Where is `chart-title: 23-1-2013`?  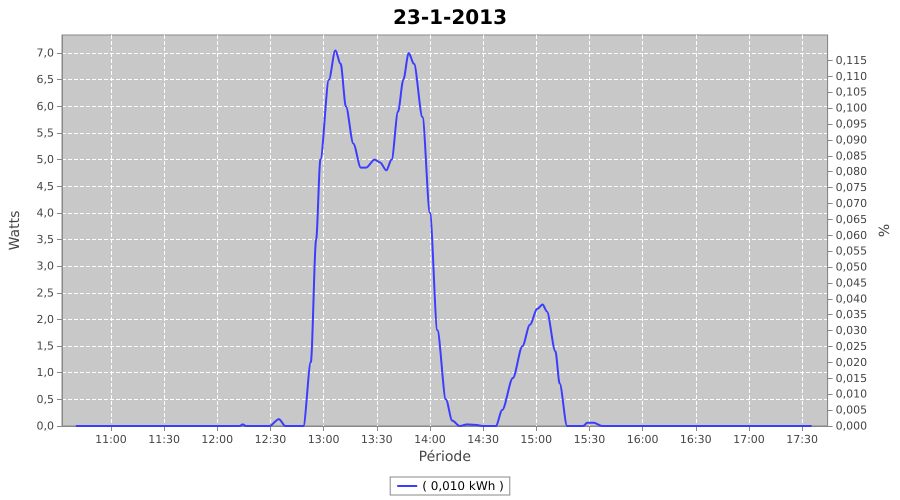 chart-title: 23-1-2013 is located at coordinates (450, 17).